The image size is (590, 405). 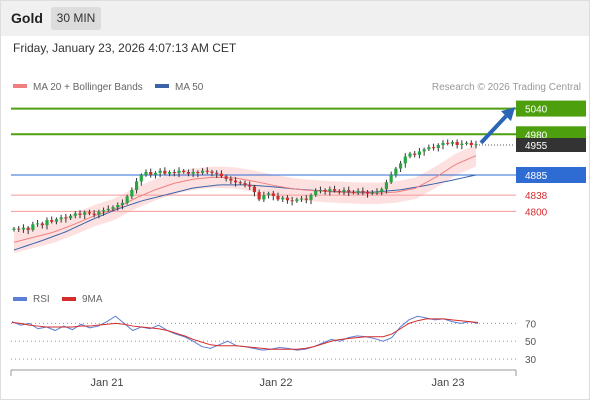 I want to click on level-label-4800: 4800, so click(x=536, y=212).